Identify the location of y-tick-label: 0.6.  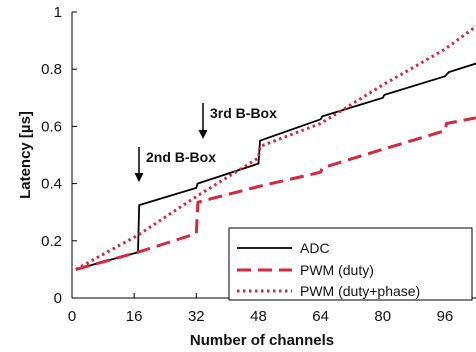
(51, 126).